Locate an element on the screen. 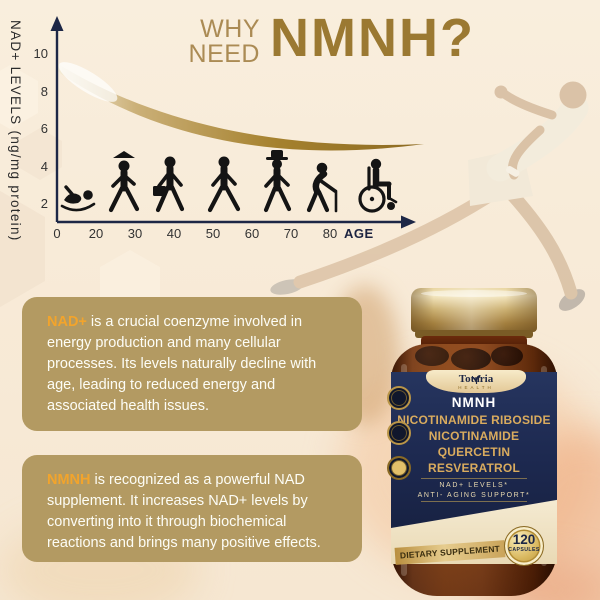  brand-name: Totaria is located at coordinates (476, 379).